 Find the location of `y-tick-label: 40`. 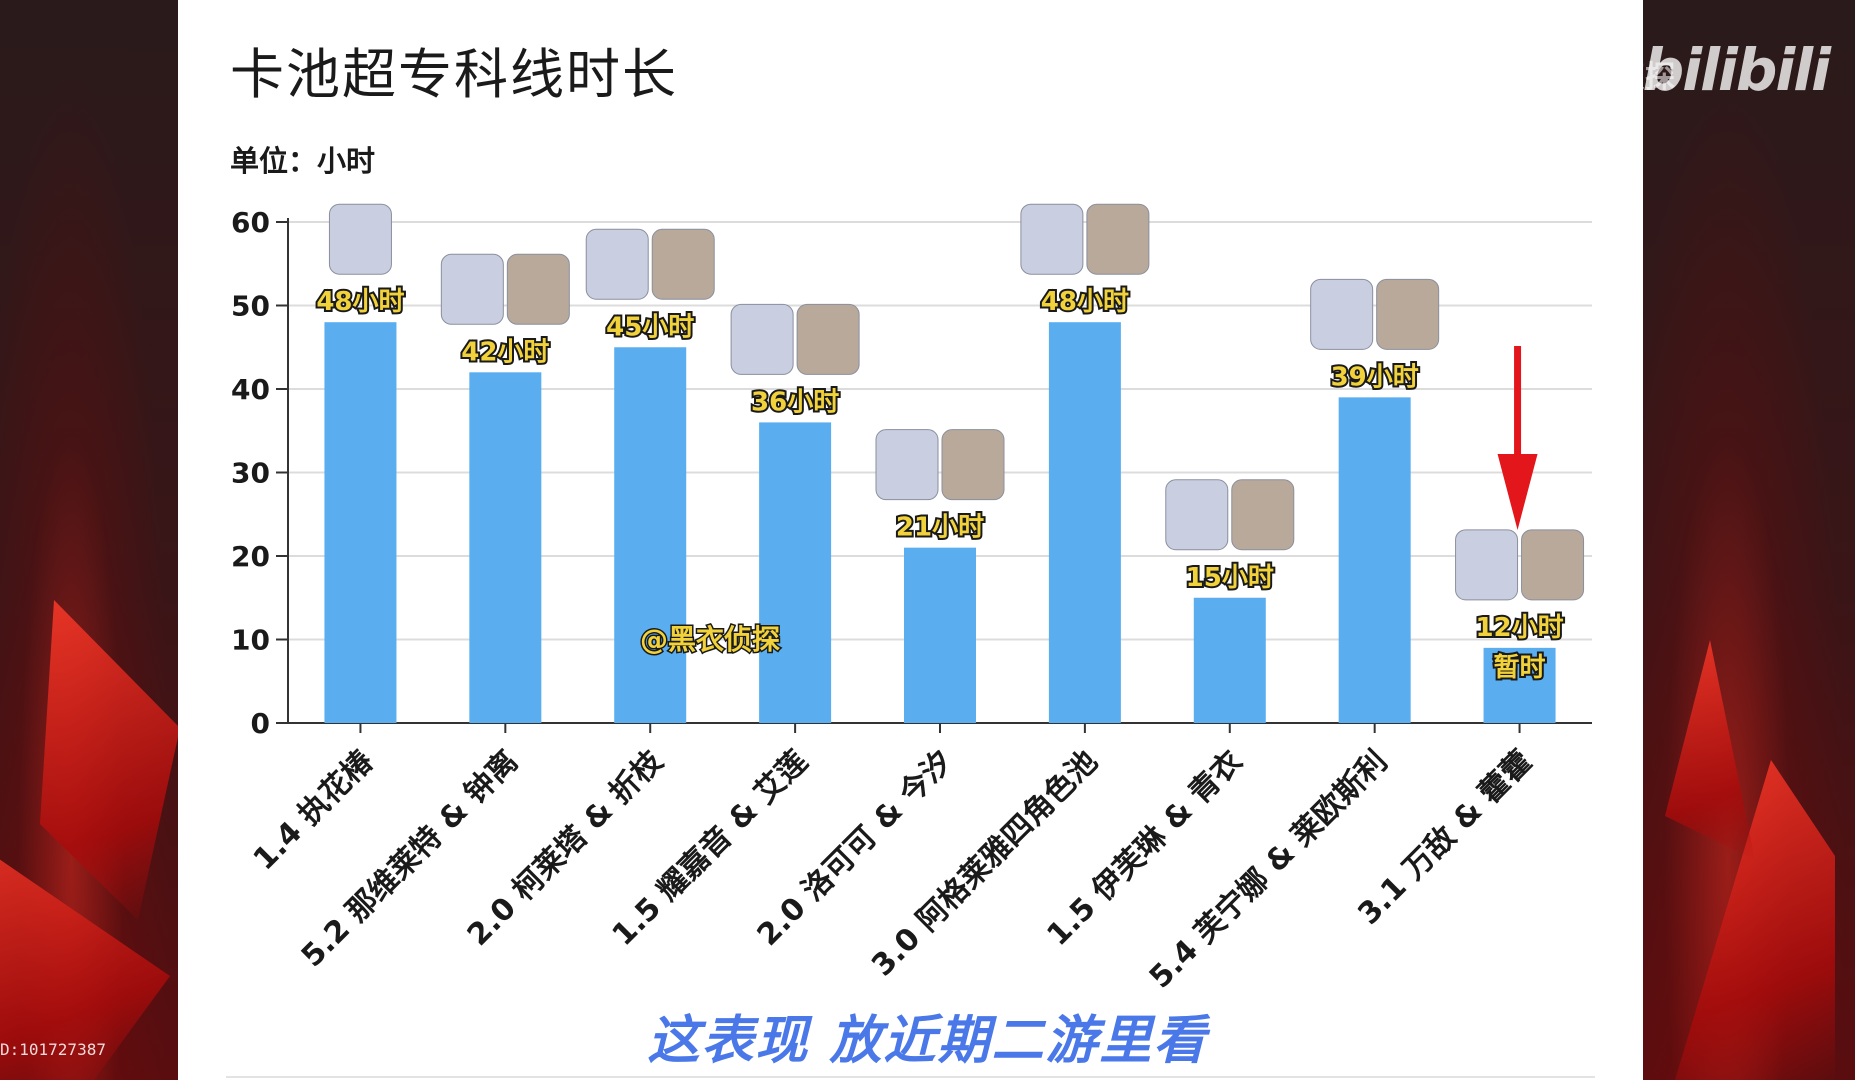

y-tick-label: 40 is located at coordinates (250, 389).